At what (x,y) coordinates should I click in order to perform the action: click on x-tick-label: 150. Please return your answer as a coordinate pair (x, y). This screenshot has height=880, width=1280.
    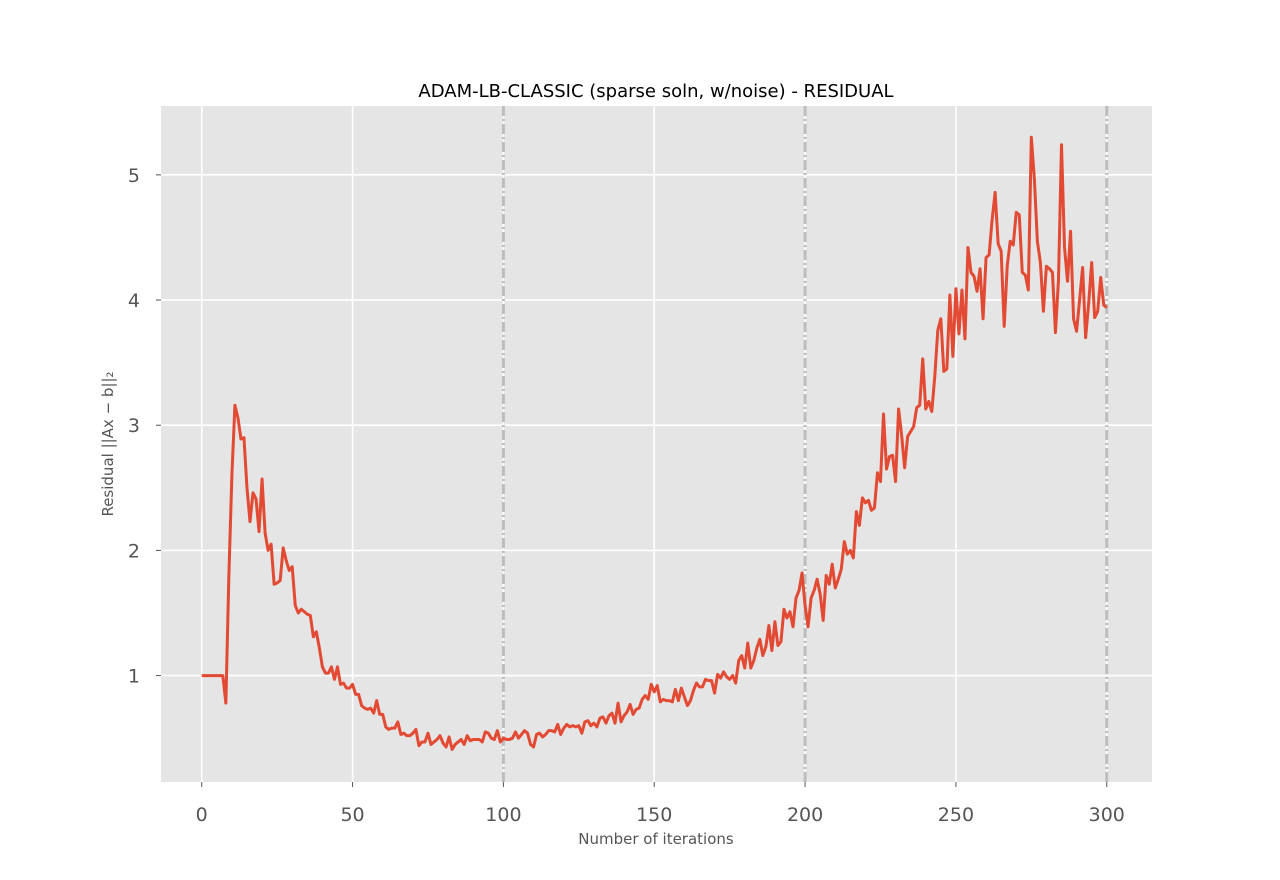
    Looking at the image, I should click on (654, 815).